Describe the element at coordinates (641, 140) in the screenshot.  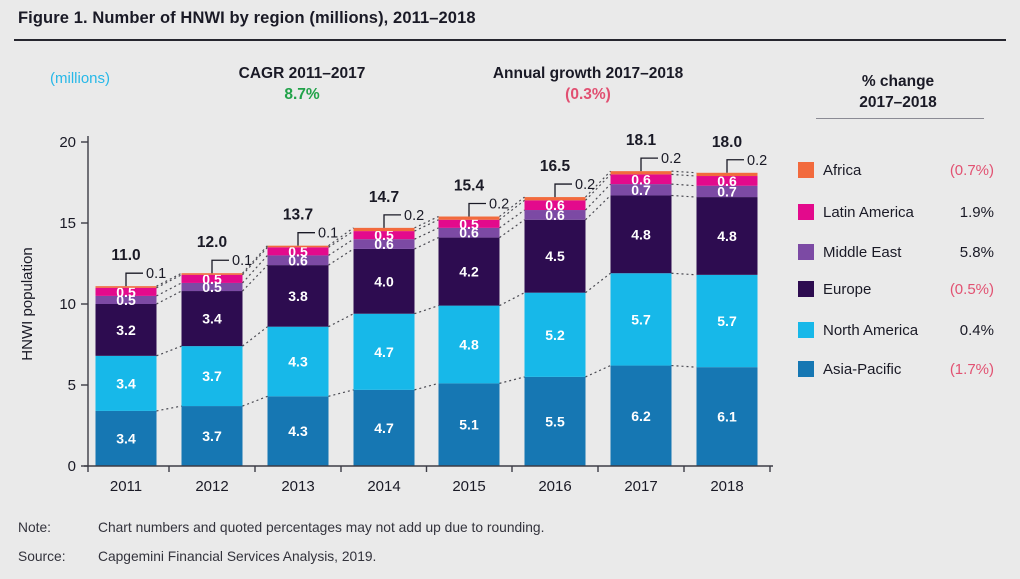
I see `bar-total-label: 18.1` at that location.